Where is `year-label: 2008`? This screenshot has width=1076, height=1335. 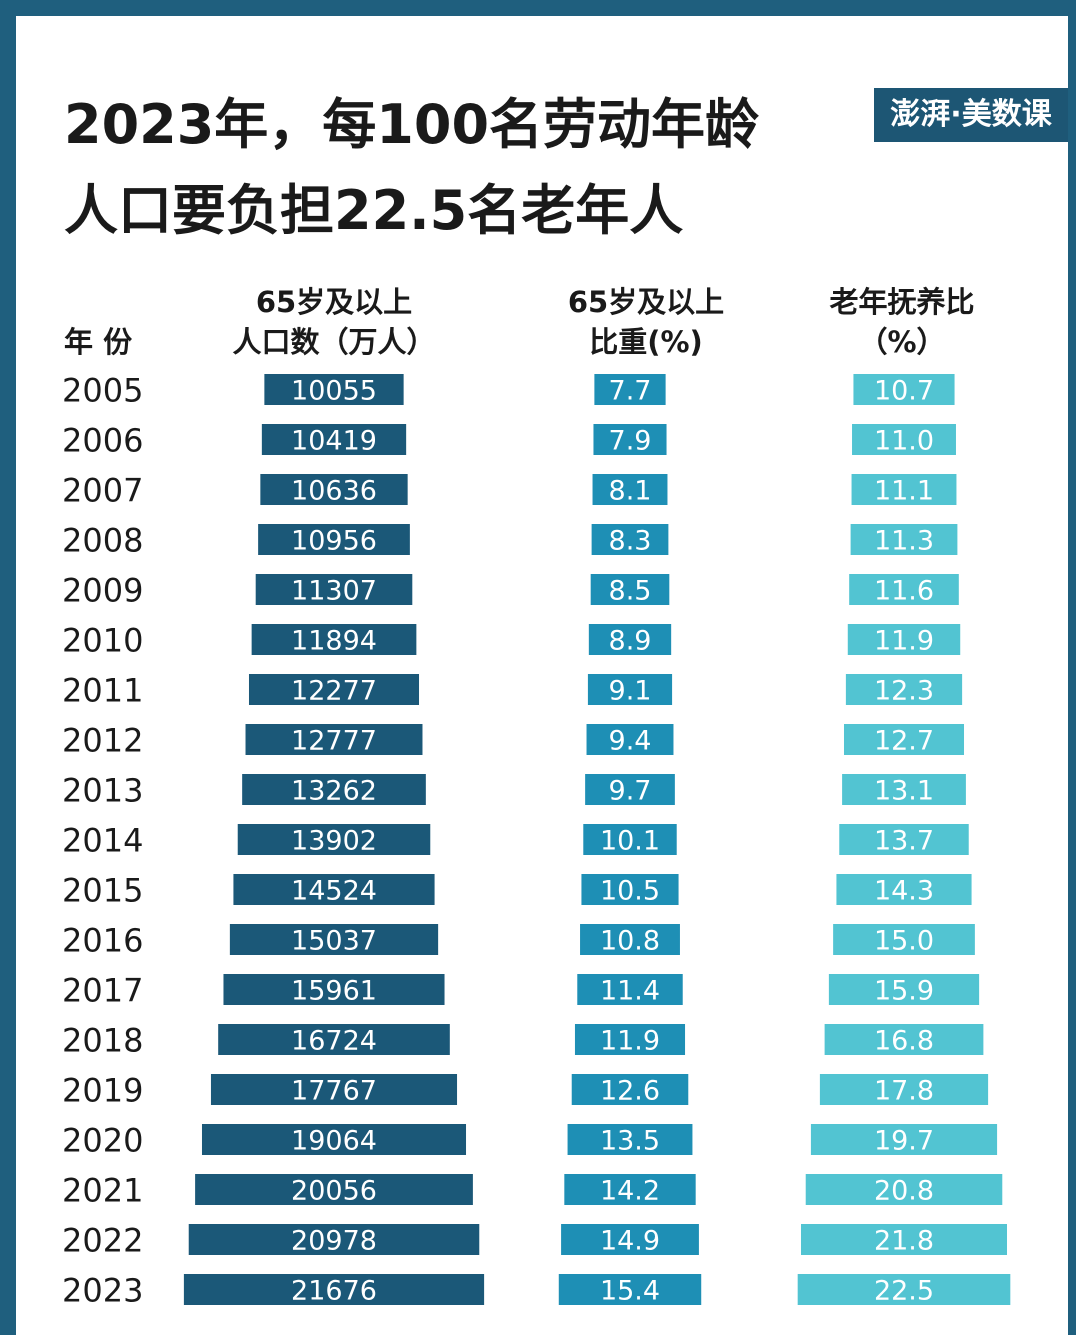
year-label: 2008 is located at coordinates (102, 541).